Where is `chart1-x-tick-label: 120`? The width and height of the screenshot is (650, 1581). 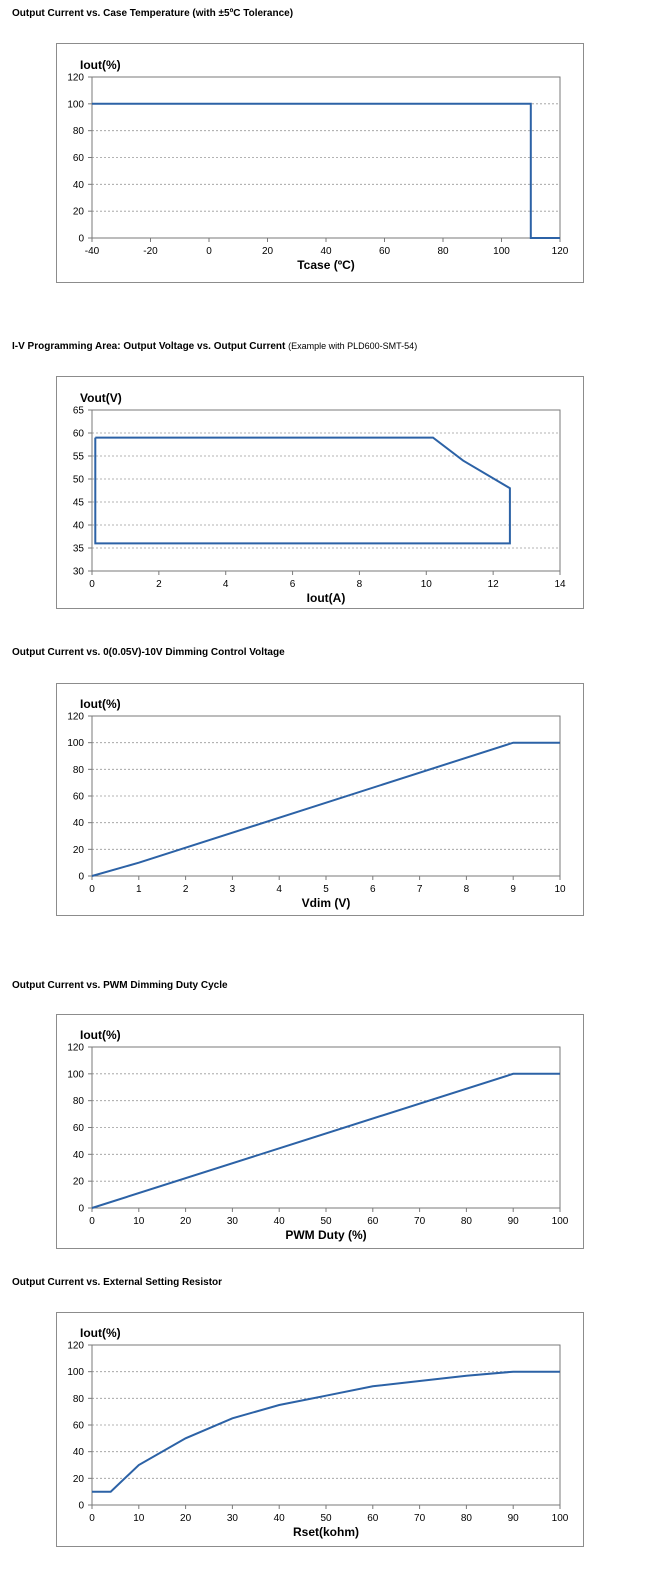 chart1-x-tick-label: 120 is located at coordinates (560, 251).